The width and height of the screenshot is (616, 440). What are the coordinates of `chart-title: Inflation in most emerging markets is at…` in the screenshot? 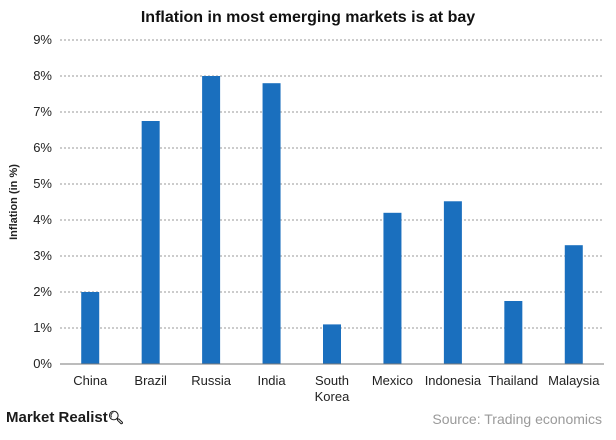 It's located at (308, 17).